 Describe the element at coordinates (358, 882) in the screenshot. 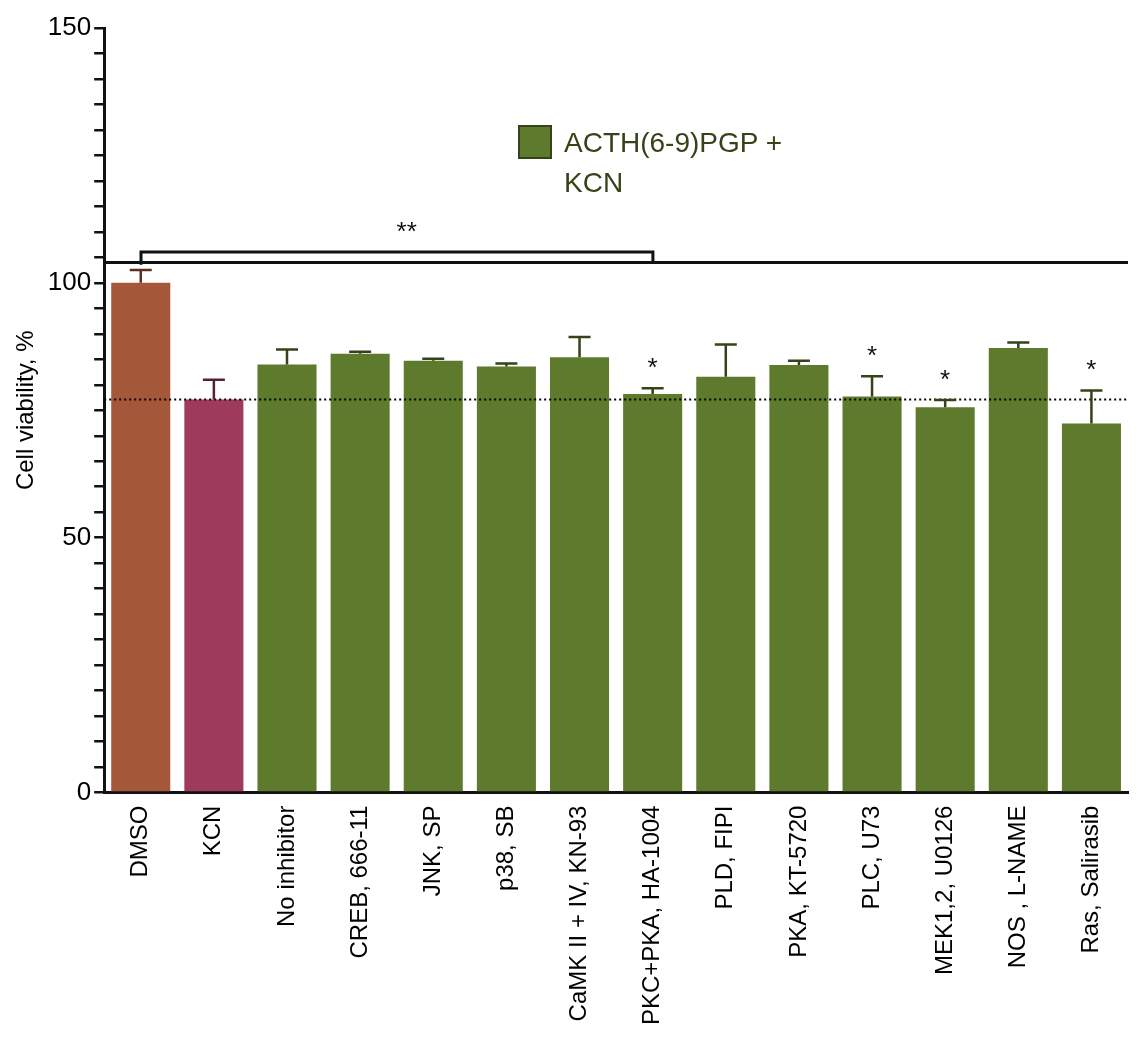

I see `x-tick-label: CREB, 666-11` at that location.